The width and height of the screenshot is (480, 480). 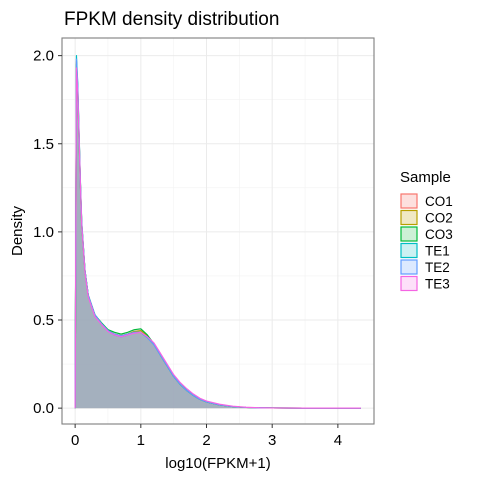 What do you see at coordinates (439, 218) in the screenshot?
I see `legend-label-co2: CO2` at bounding box center [439, 218].